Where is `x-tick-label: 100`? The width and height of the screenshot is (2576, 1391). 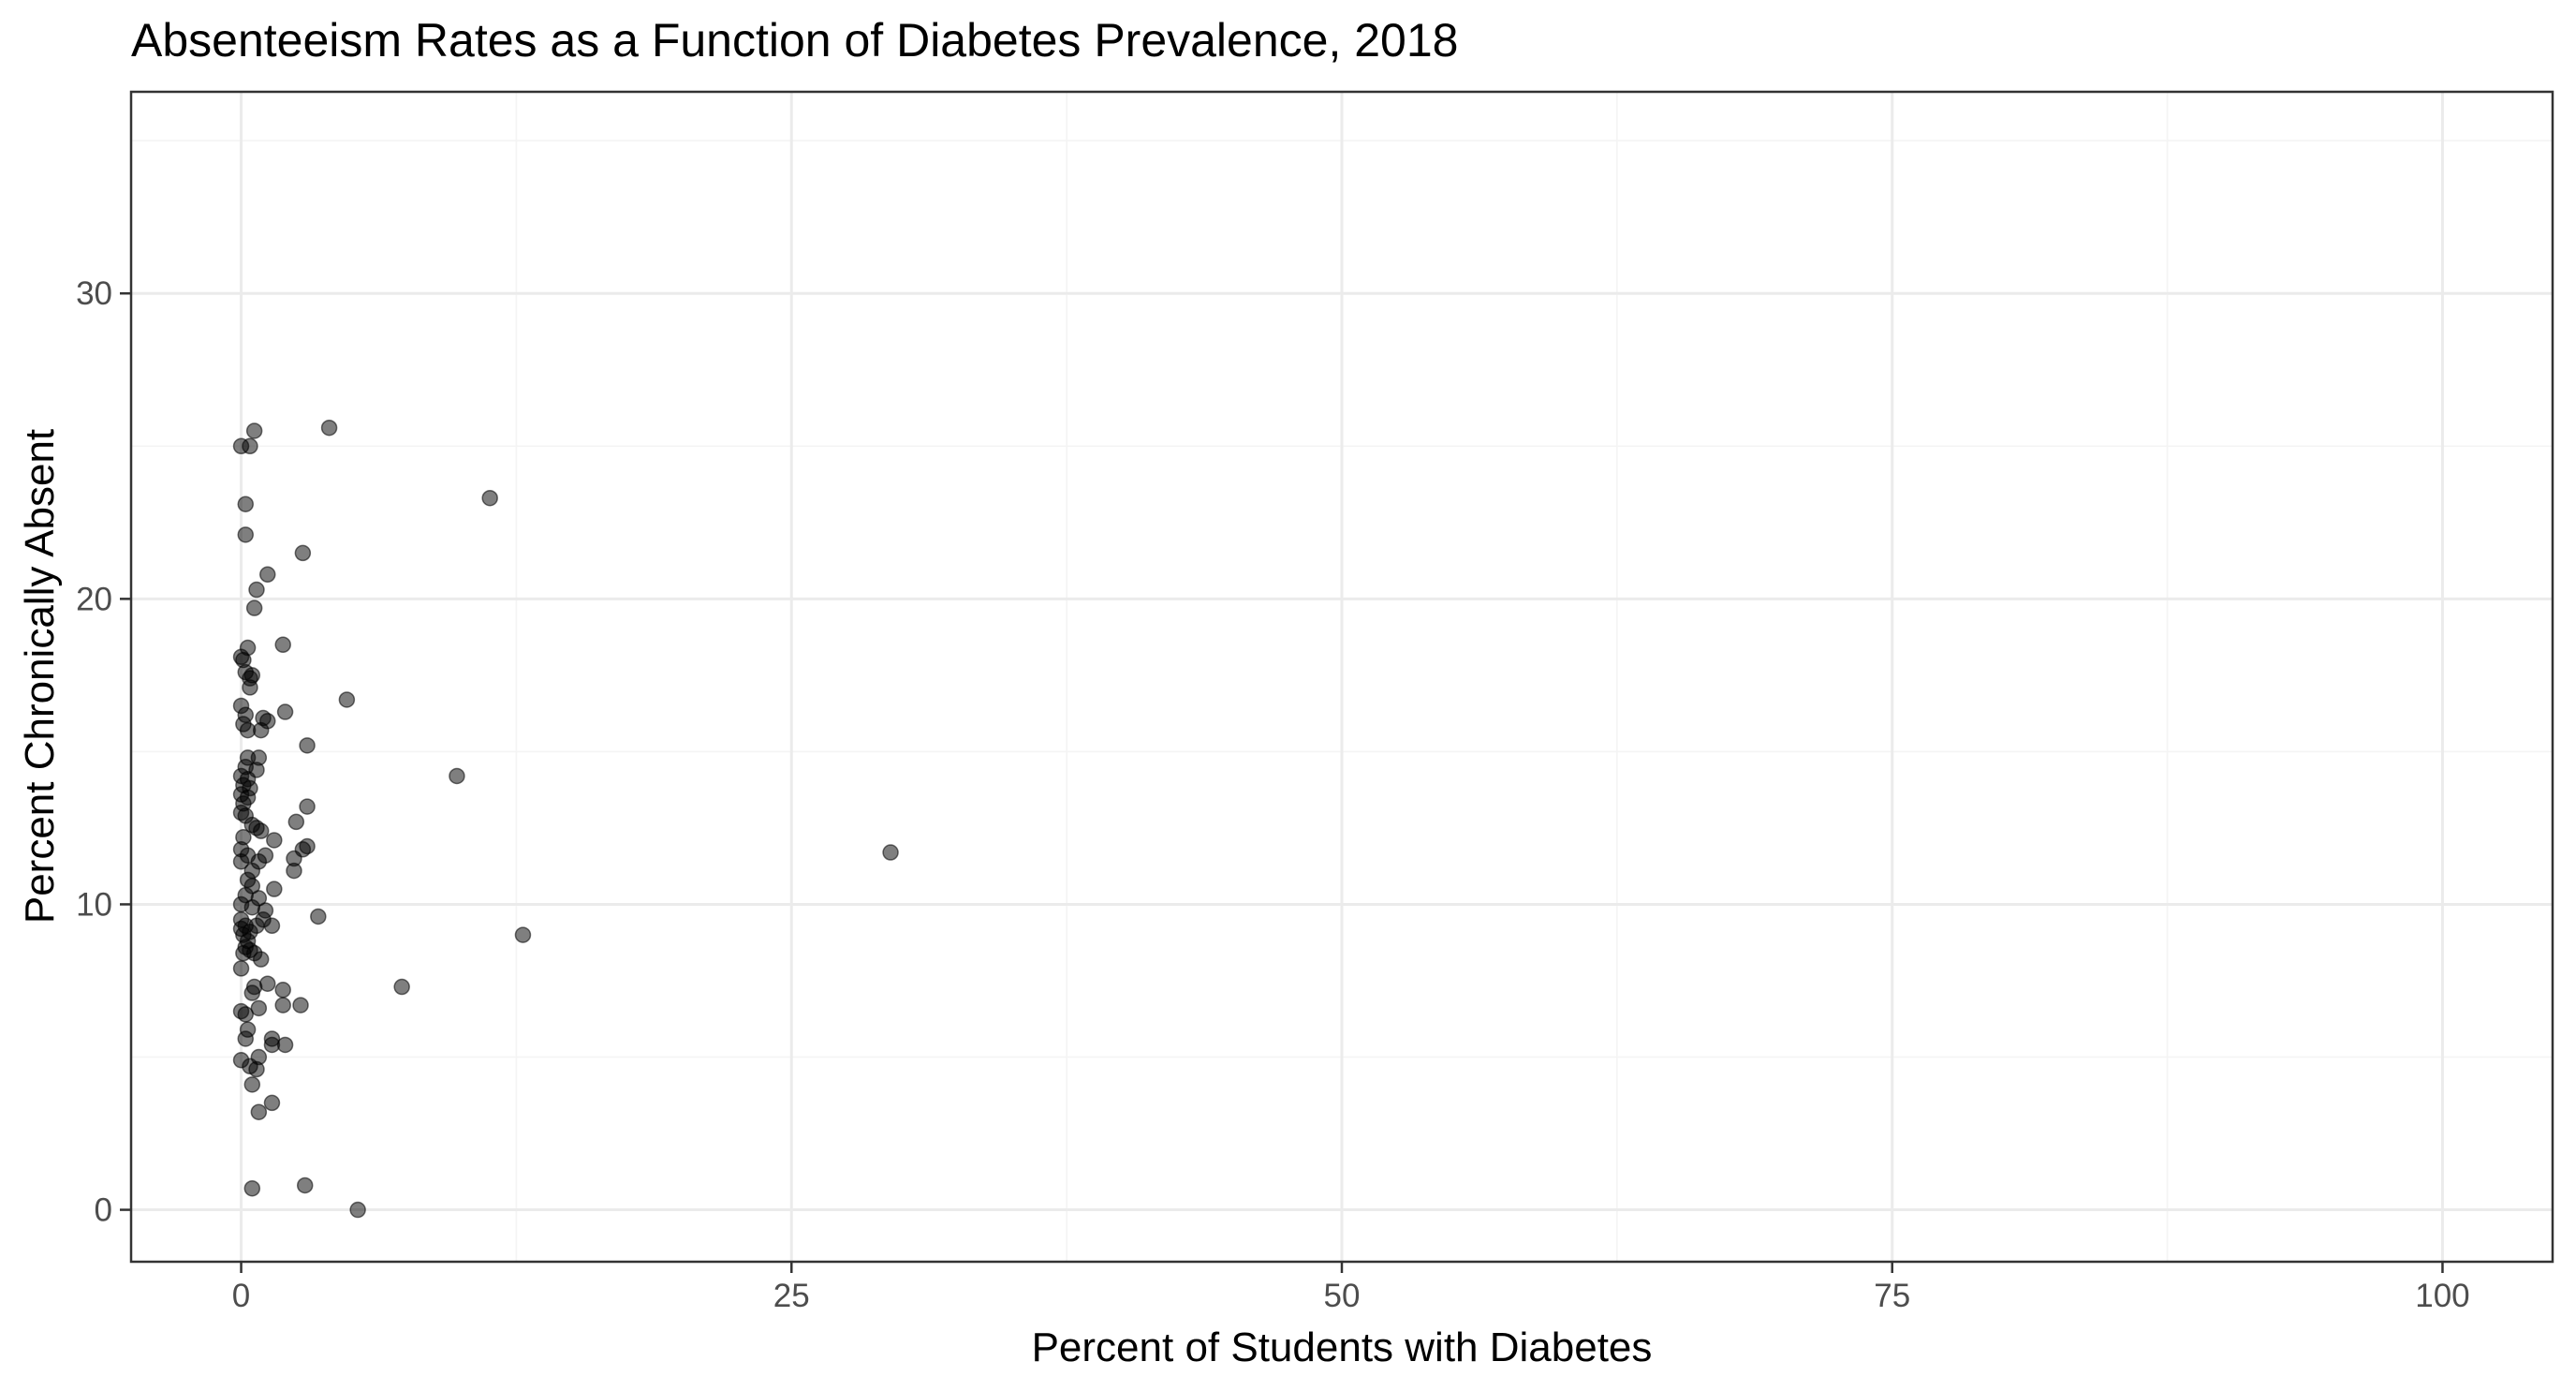 x-tick-label: 100 is located at coordinates (2442, 1296).